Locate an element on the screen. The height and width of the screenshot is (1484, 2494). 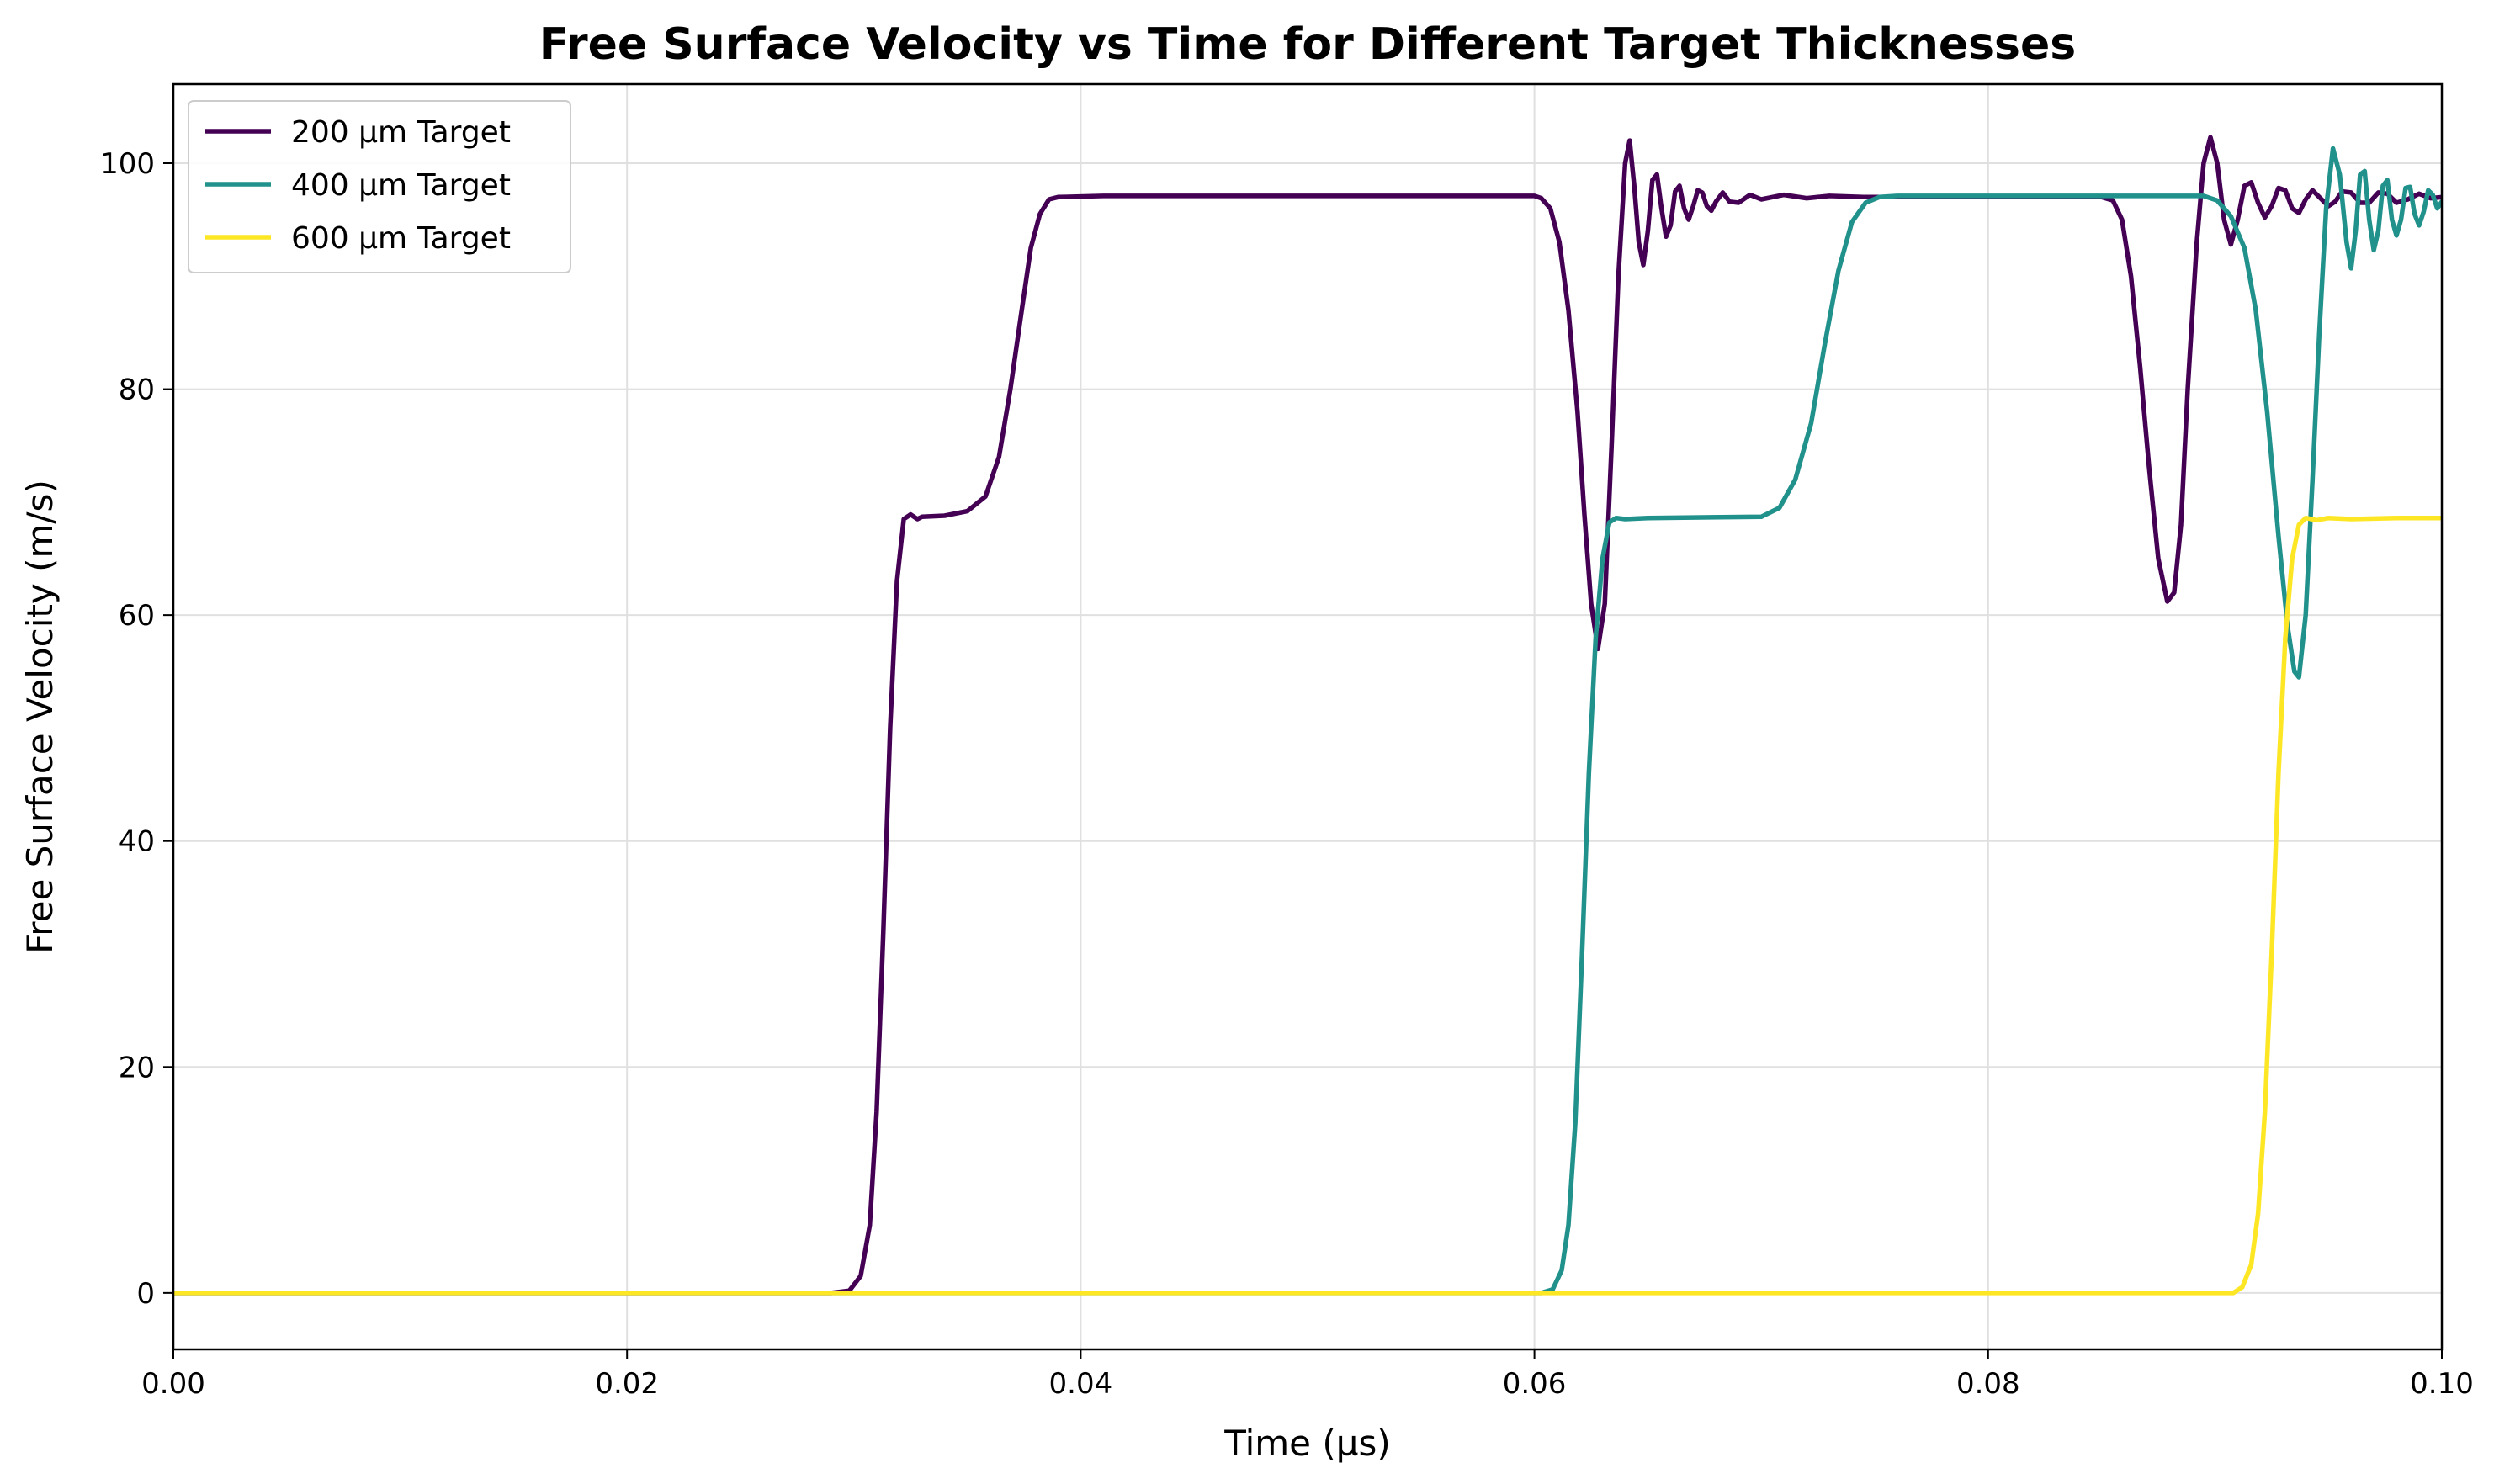
x-tick-label: 0.02 is located at coordinates (627, 1384).